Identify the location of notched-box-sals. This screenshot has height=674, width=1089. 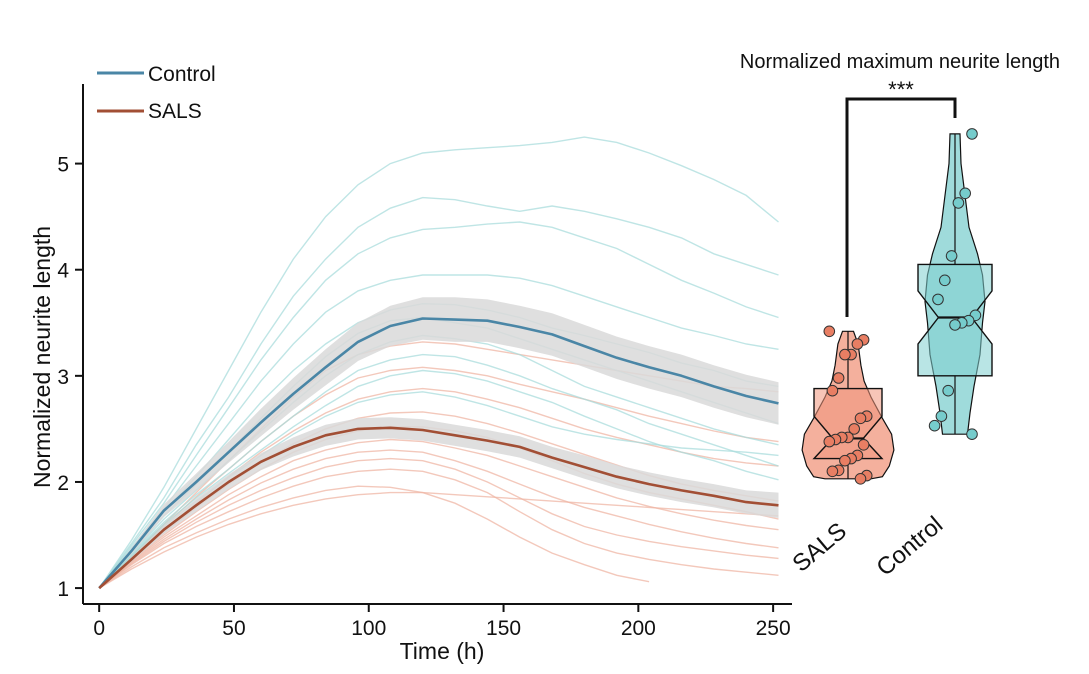
(848, 423).